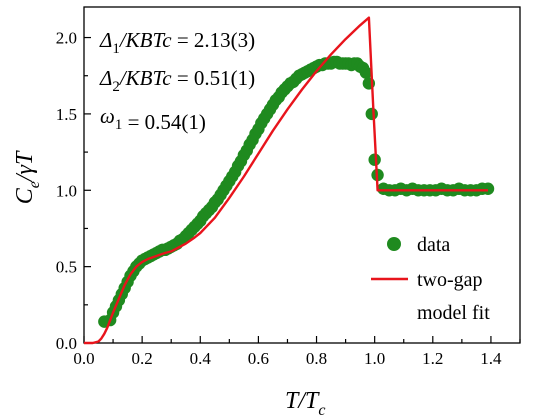  I want to click on annotation-delta1-rest: /KBTc, so click(145, 40).